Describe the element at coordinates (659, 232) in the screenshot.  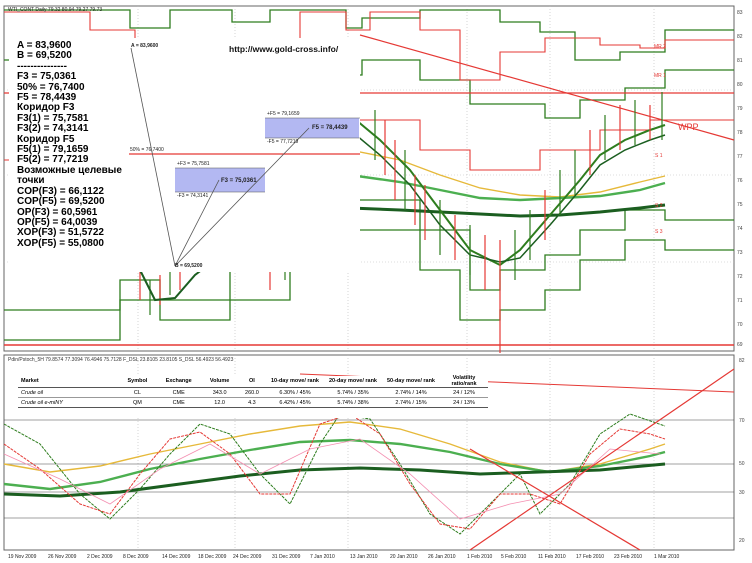
I see `s3-tag: S 3` at that location.